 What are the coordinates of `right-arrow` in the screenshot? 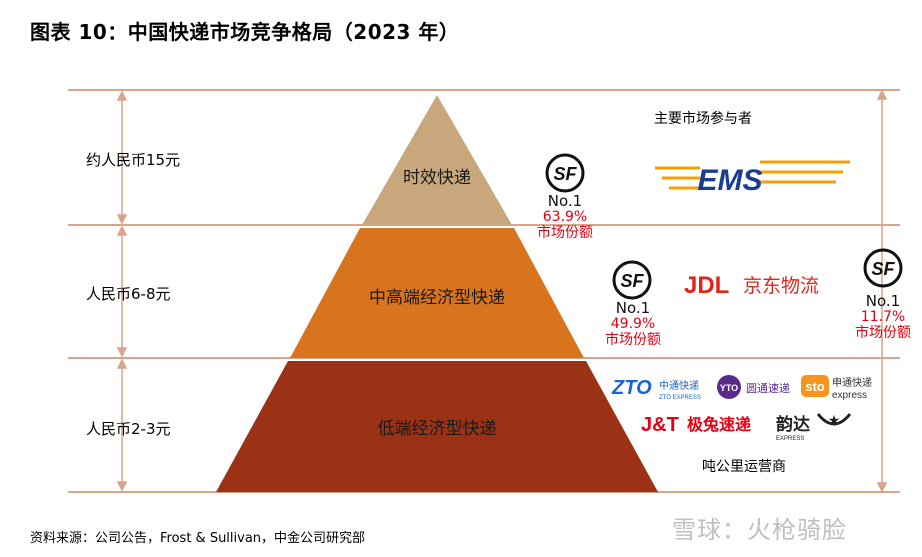 It's located at (882, 291).